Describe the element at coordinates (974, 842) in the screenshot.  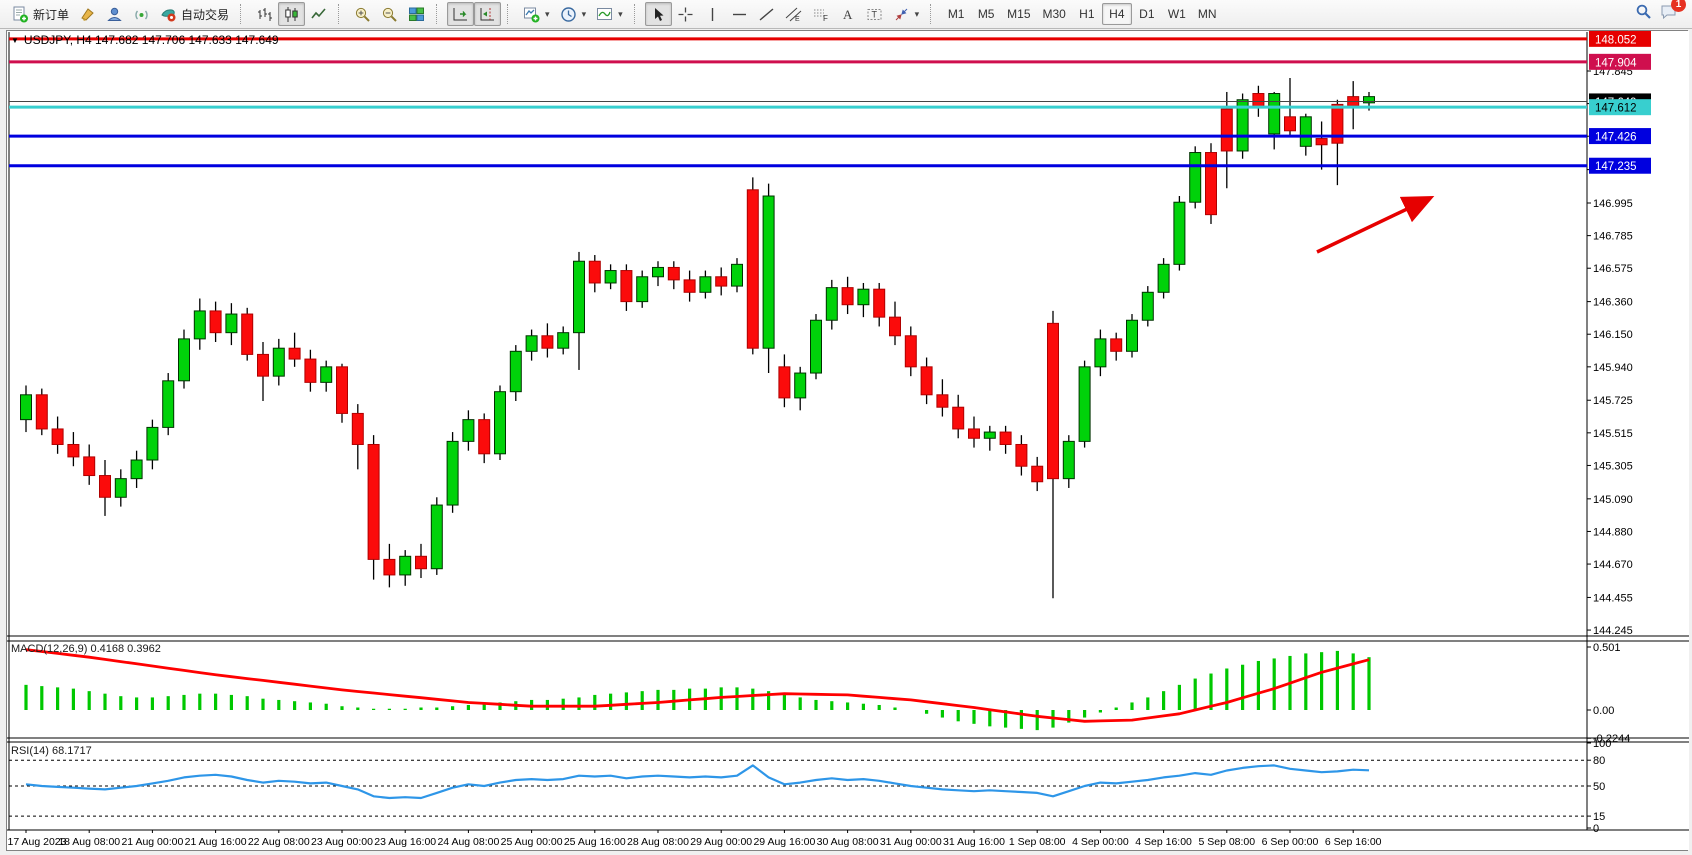
I see `svg-text: 31 Aug 16:00` at that location.